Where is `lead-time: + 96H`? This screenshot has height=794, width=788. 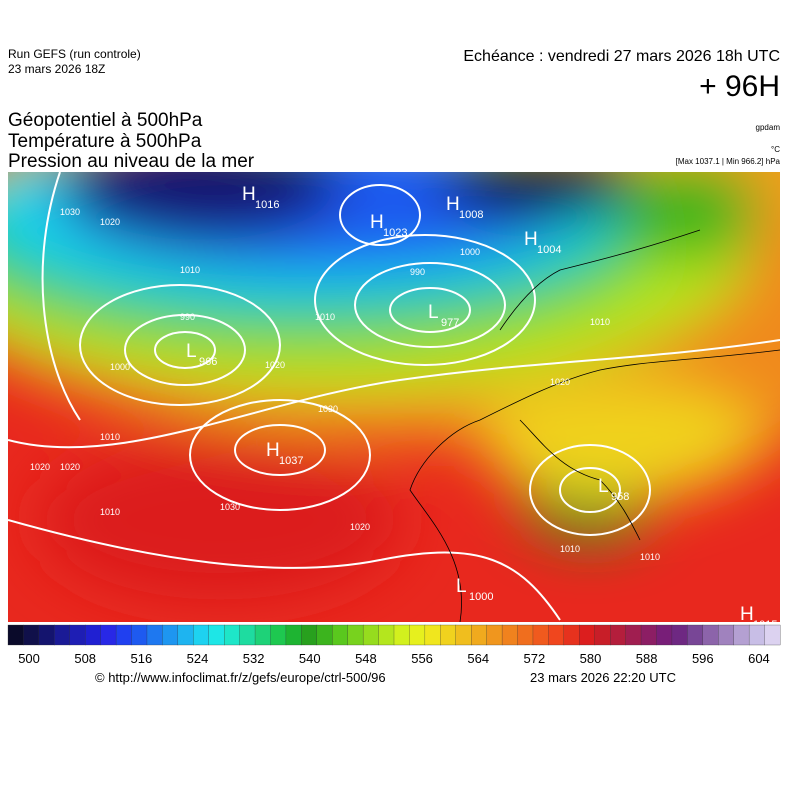
lead-time: + 96H is located at coordinates (739, 86).